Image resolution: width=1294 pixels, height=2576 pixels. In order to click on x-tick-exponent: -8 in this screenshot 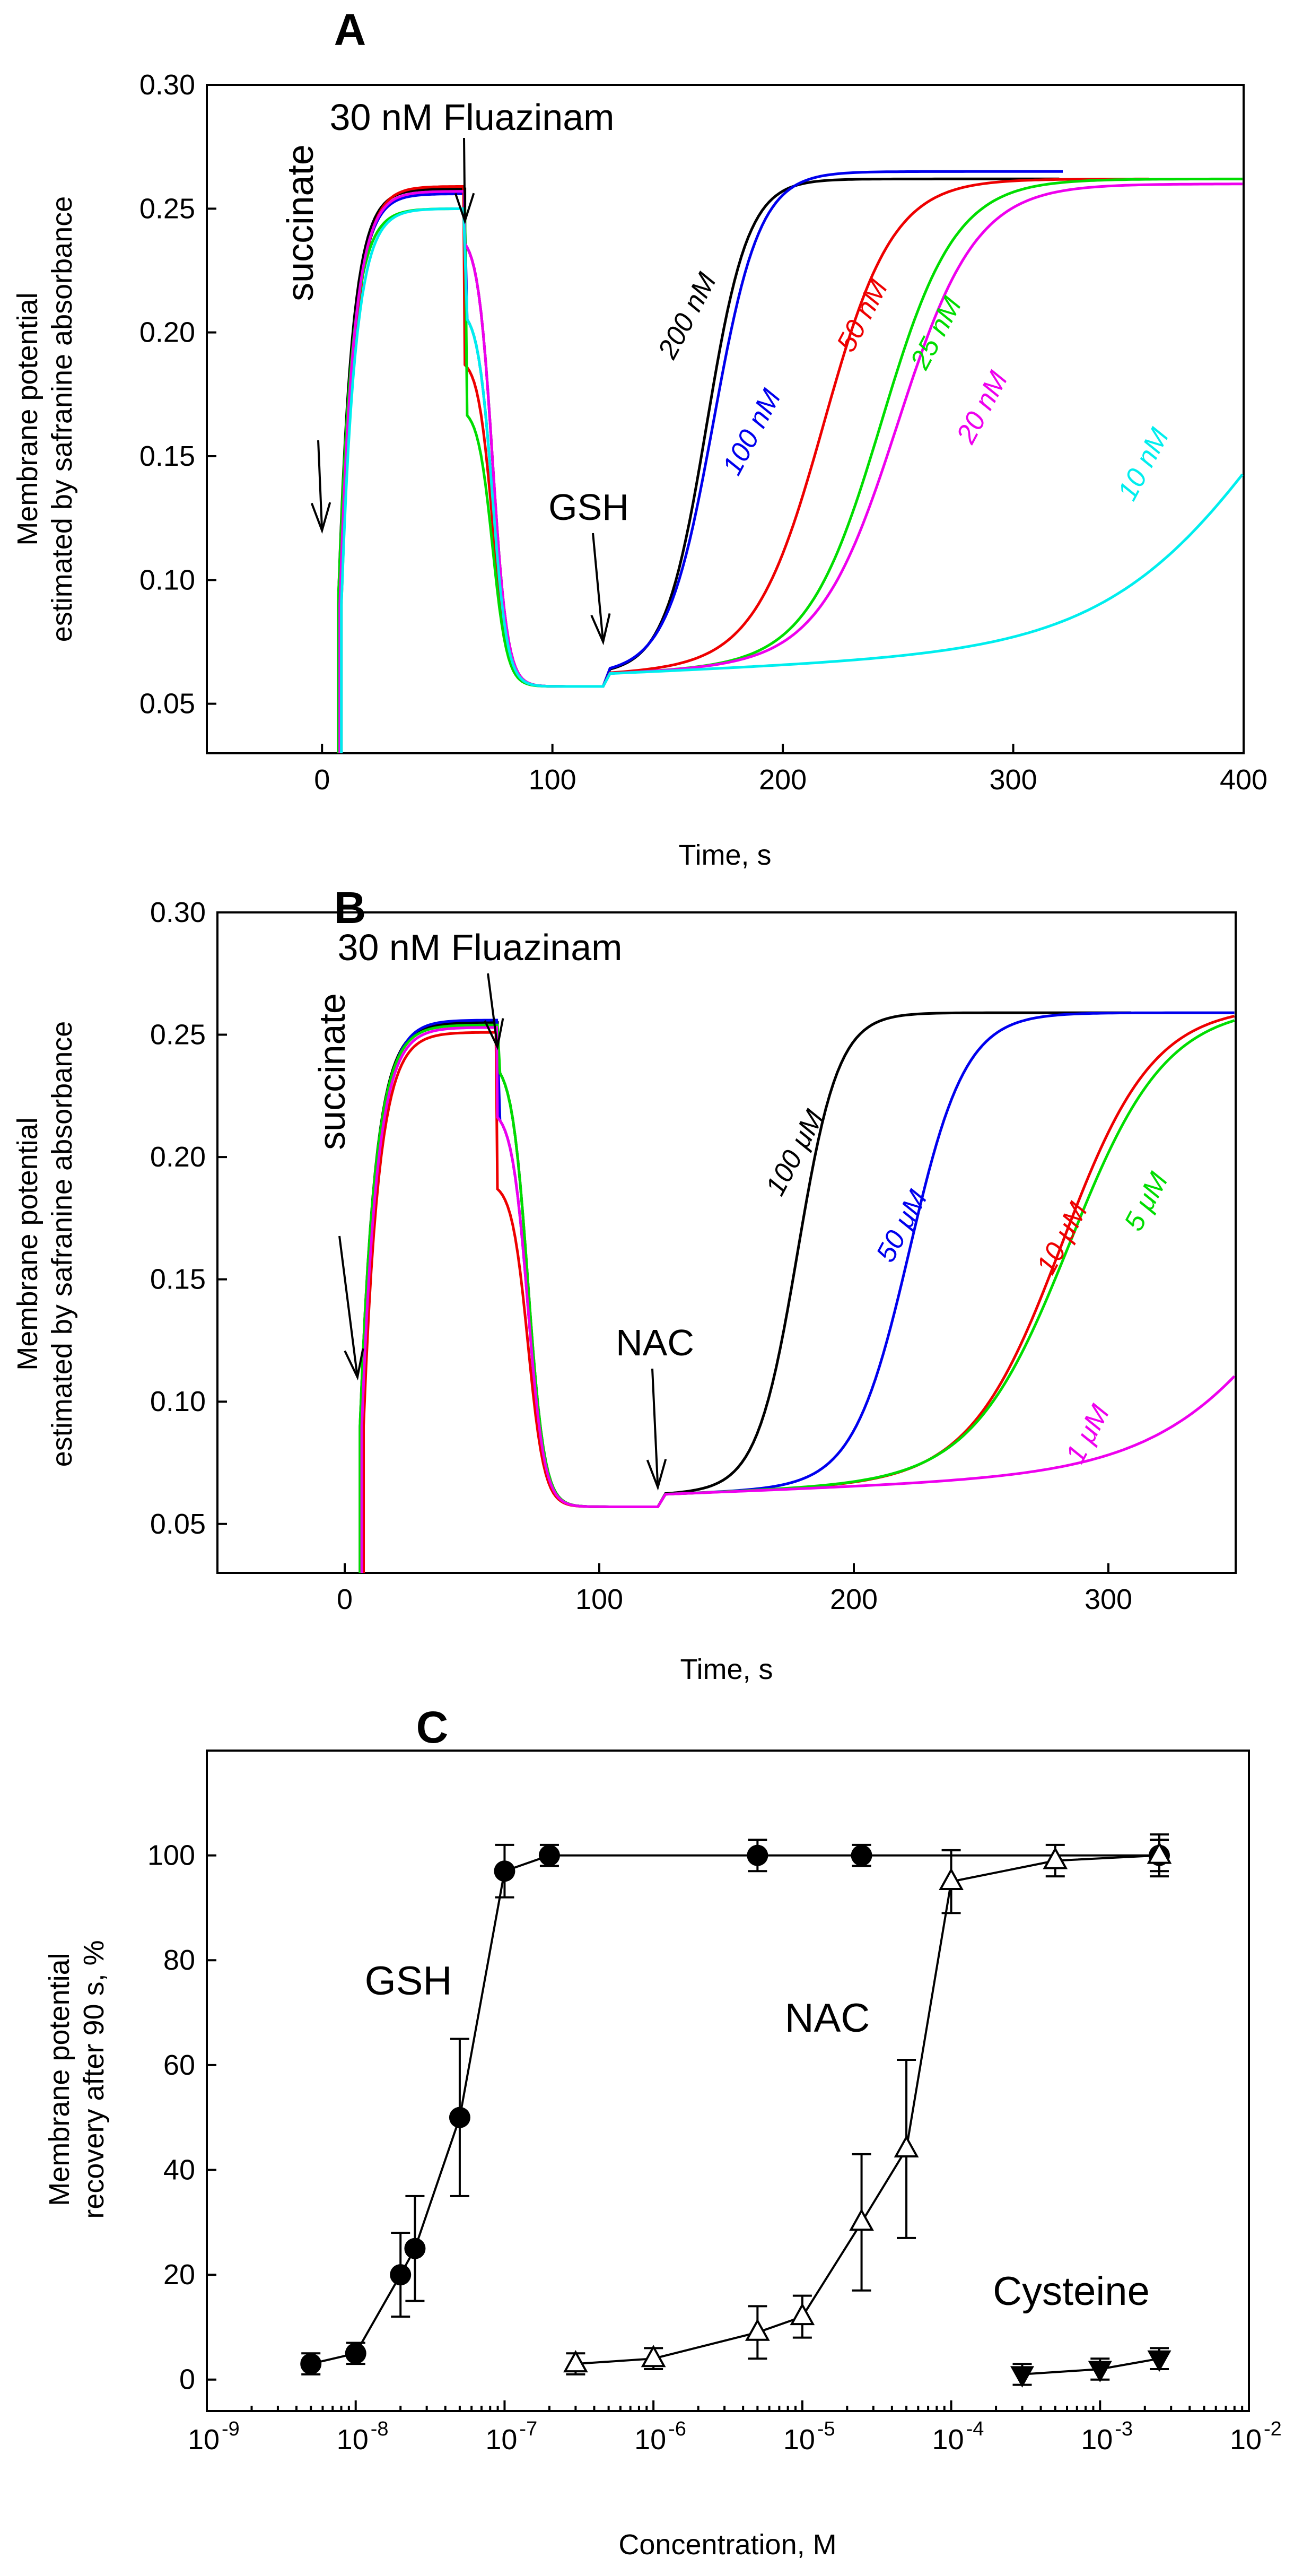, I will do `click(380, 2429)`.